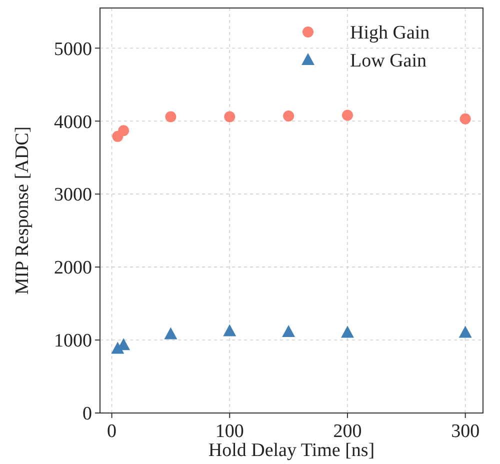 This screenshot has height=464, width=500. I want to click on x-axis-title: Hold Delay Time [ns], so click(291, 450).